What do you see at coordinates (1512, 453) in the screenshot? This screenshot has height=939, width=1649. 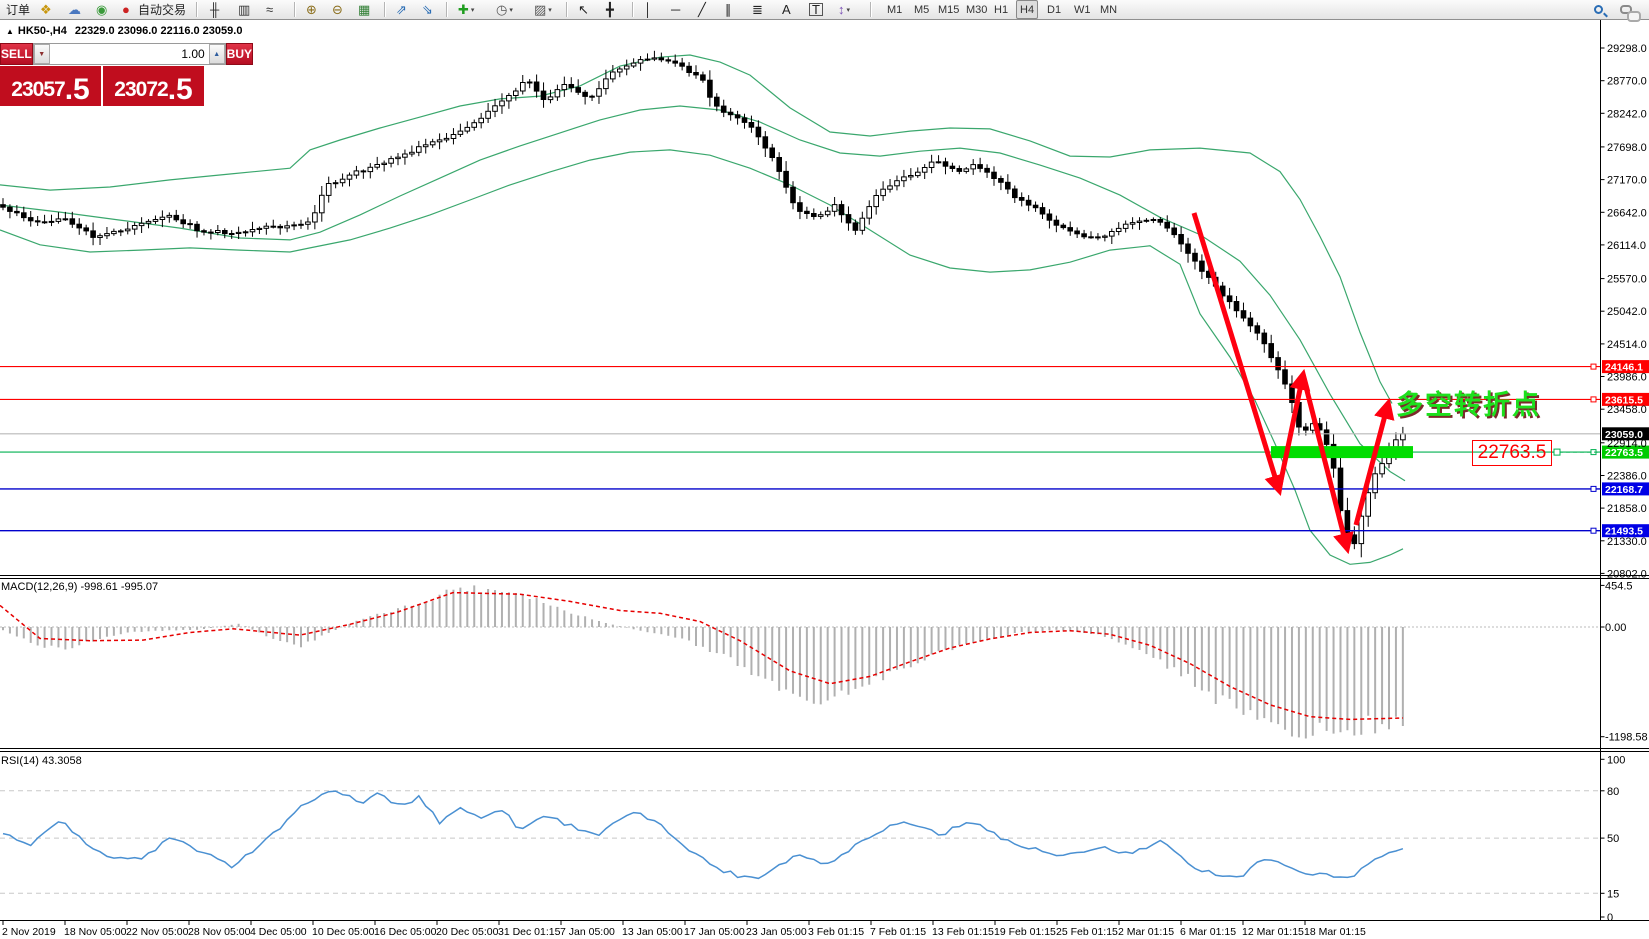 I see `level-price-label: 22763.5` at bounding box center [1512, 453].